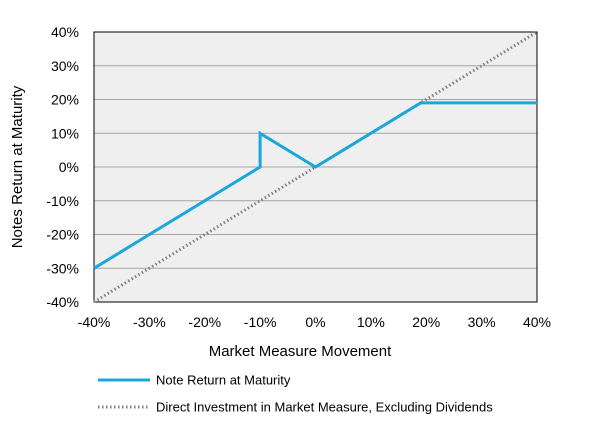  Describe the element at coordinates (65, 133) in the screenshot. I see `y-tick-label: 10%` at that location.